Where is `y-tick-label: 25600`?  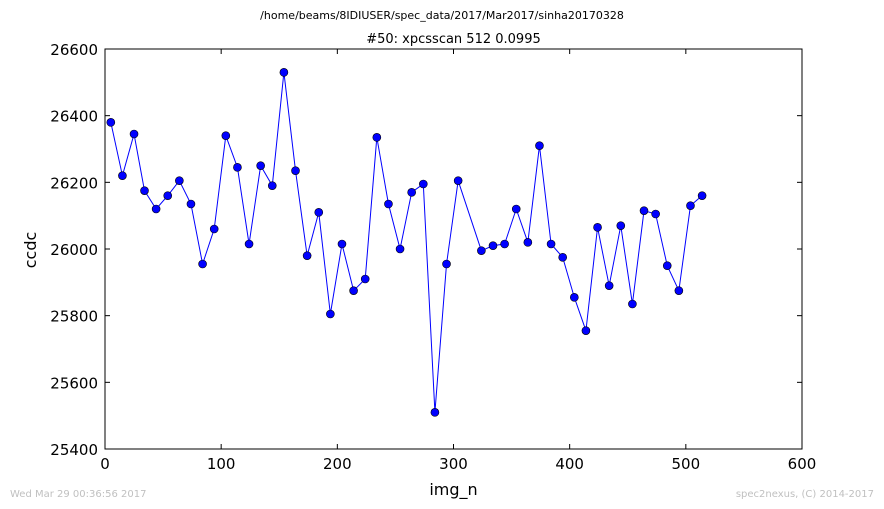 y-tick-label: 25600 is located at coordinates (74, 383).